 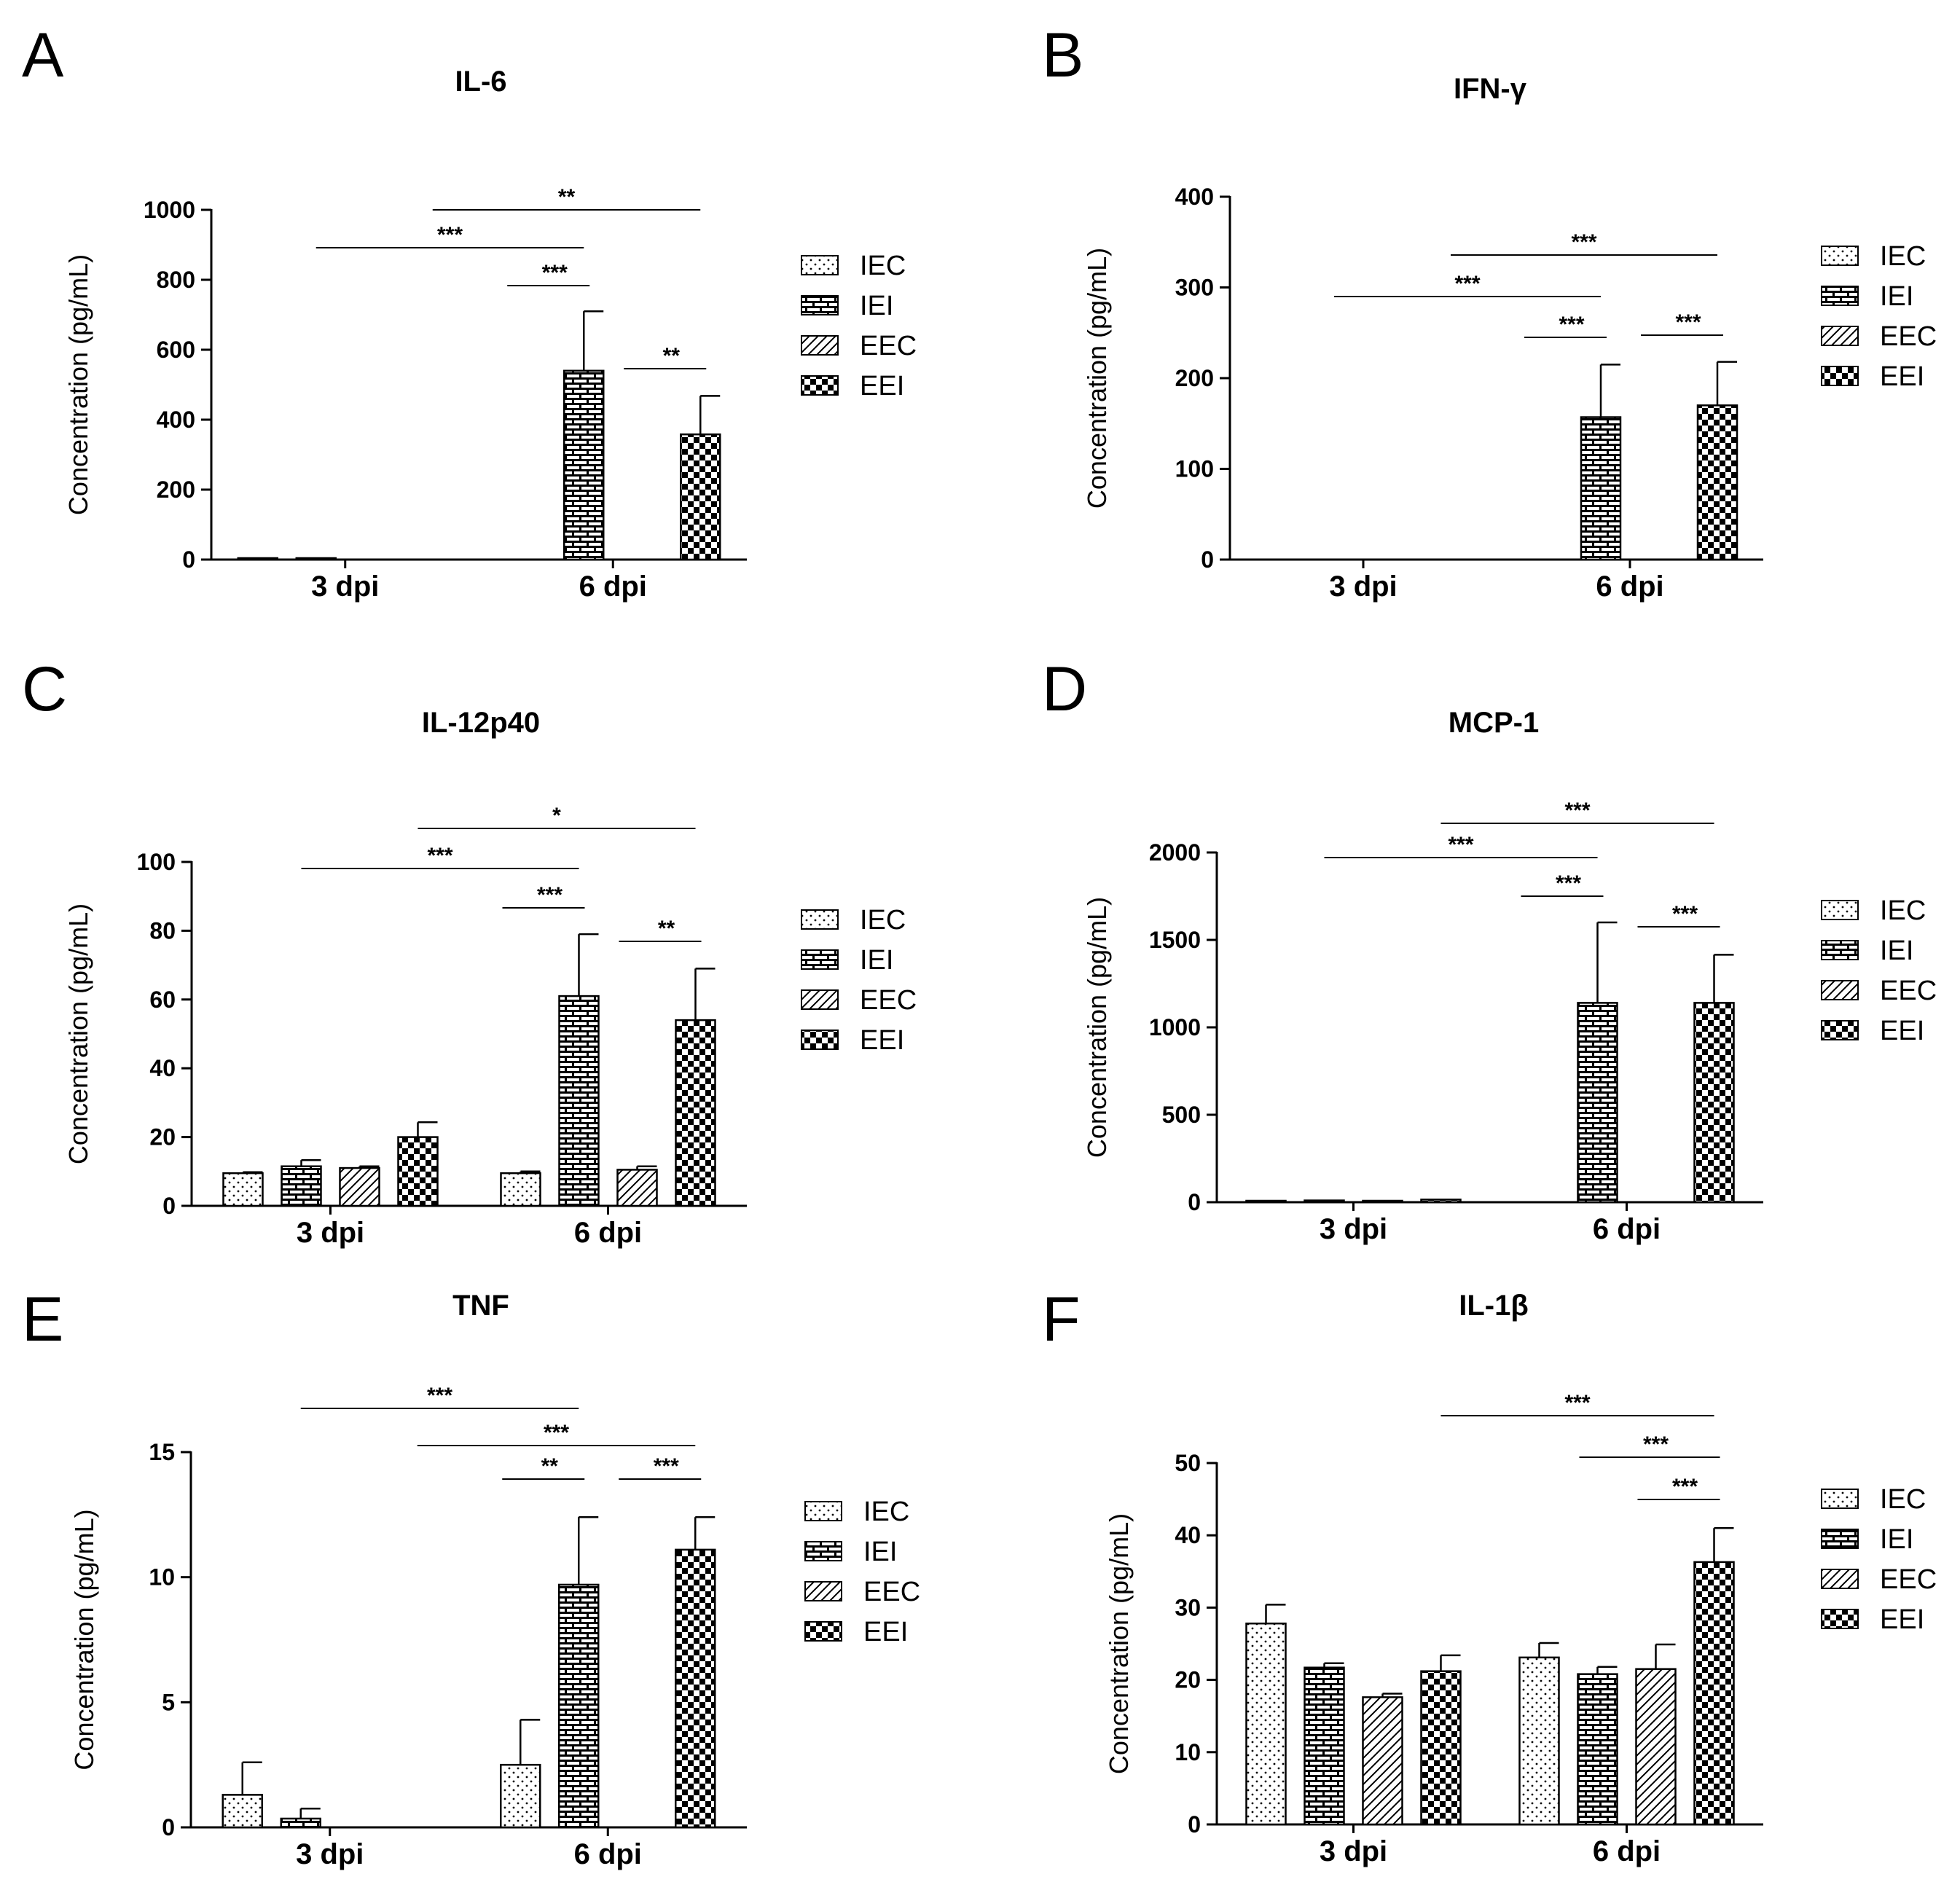 What do you see at coordinates (162, 1452) in the screenshot?
I see `y-tick-label: 15` at bounding box center [162, 1452].